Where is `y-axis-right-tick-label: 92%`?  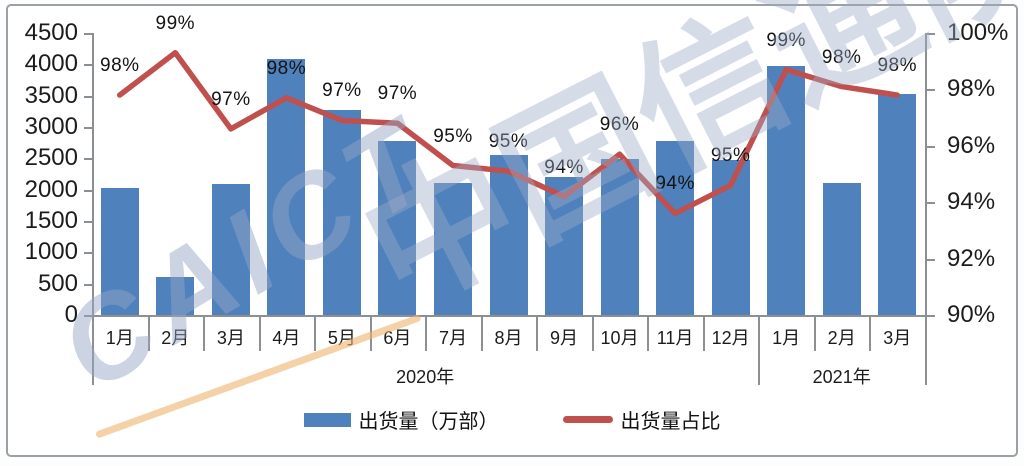
y-axis-right-tick-label: 92% is located at coordinates (971, 258).